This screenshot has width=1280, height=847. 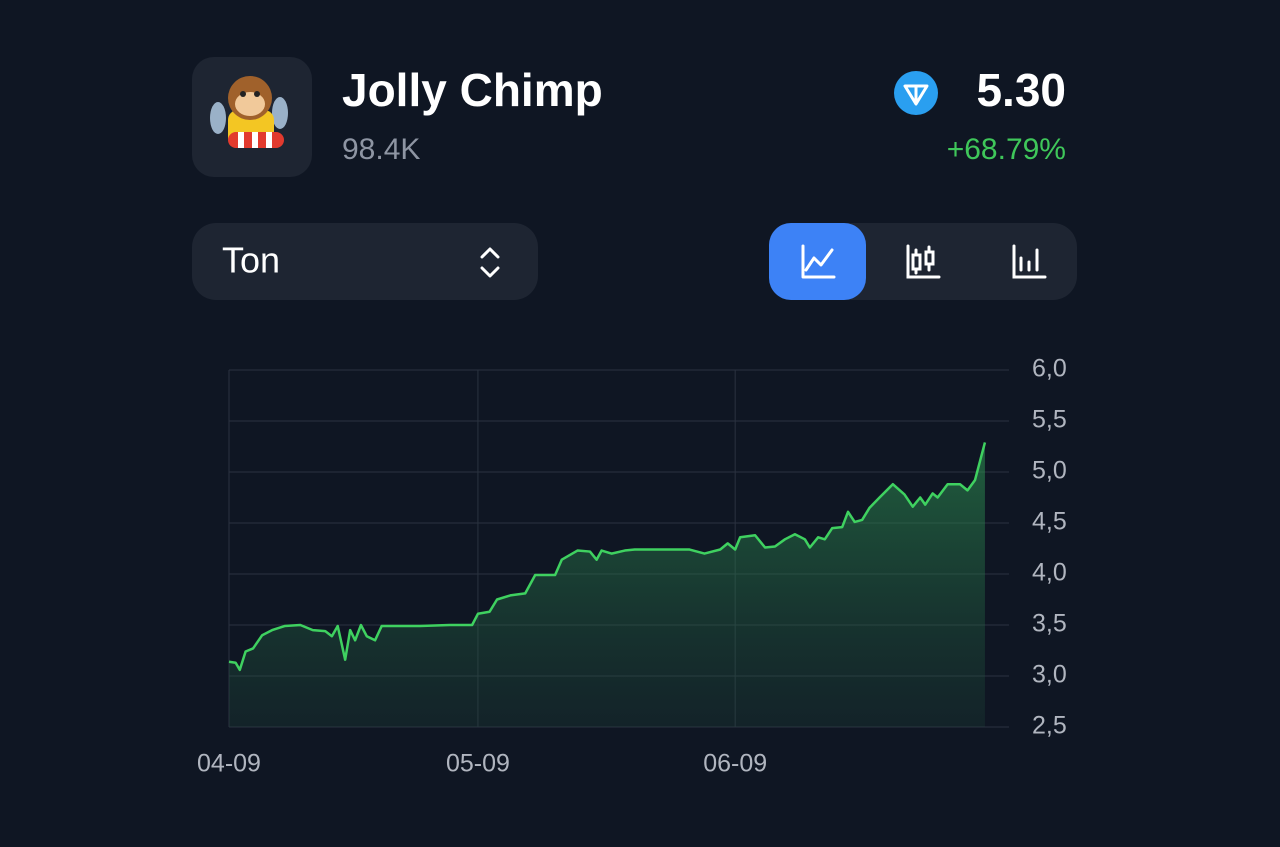 What do you see at coordinates (478, 764) in the screenshot?
I see `x-tick-label: 05-09` at bounding box center [478, 764].